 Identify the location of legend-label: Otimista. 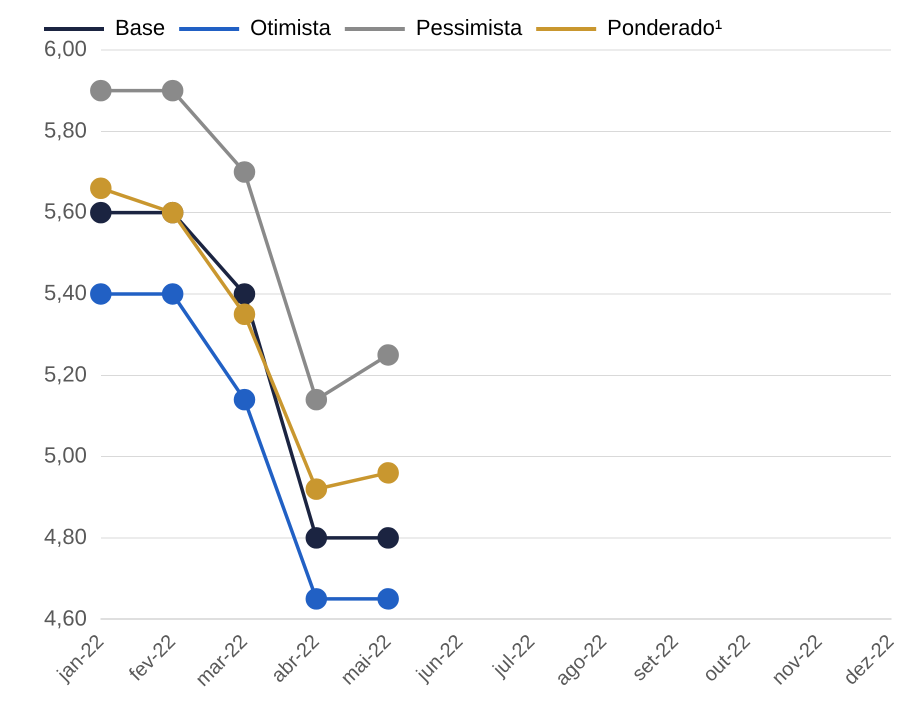
(291, 27).